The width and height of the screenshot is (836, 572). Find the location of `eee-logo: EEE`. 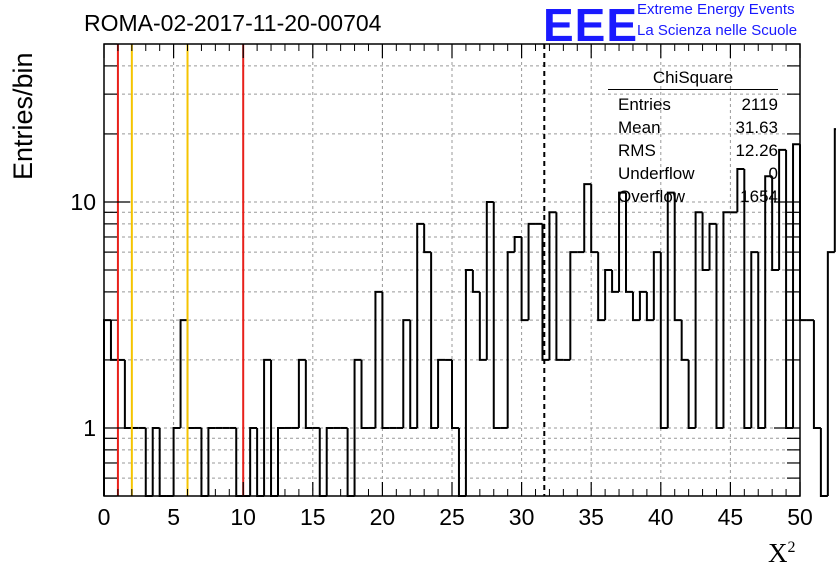

eee-logo: EEE is located at coordinates (591, 25).